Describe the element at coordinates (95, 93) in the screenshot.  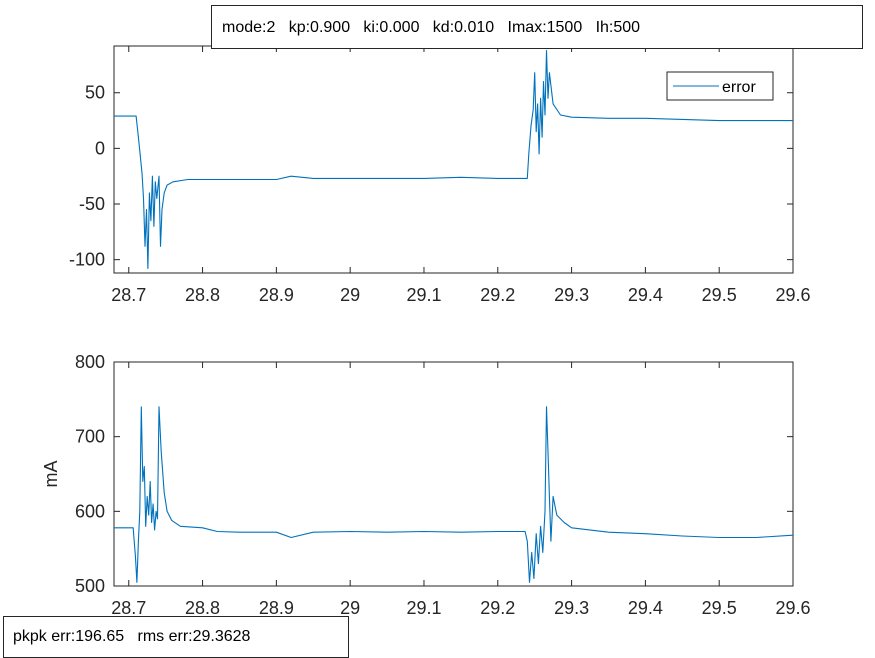
I see `y-tick-label: 50` at that location.